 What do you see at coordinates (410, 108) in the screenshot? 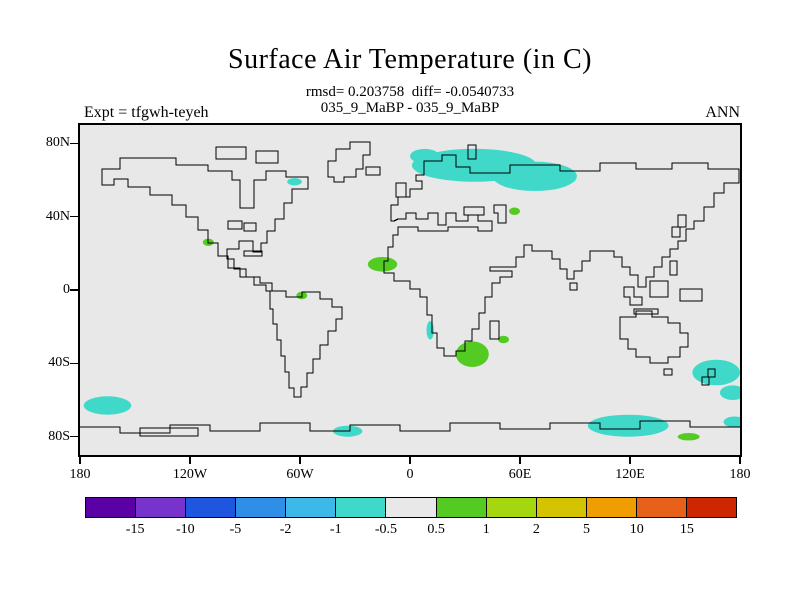
I see `comparison-line: 035_9_MaBP - 035_9_MaBP` at bounding box center [410, 108].